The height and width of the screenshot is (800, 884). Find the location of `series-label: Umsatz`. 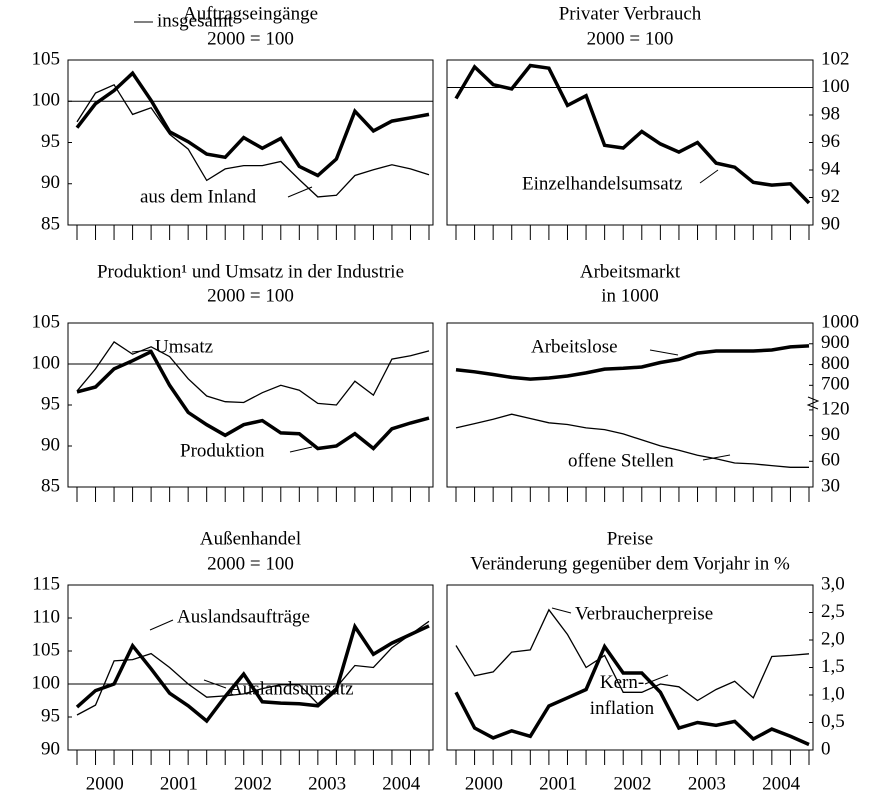

series-label: Umsatz is located at coordinates (184, 346).